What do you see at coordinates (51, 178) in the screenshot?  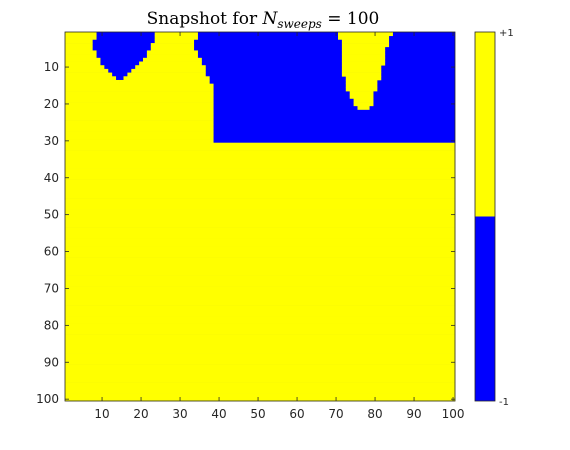 I see `y-tick-label: 40` at bounding box center [51, 178].